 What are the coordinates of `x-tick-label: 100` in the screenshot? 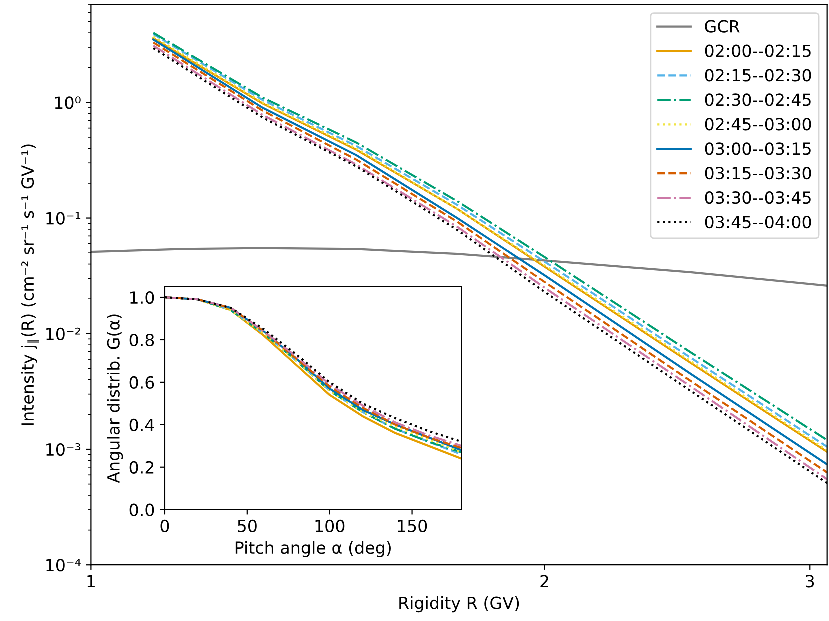 It's located at (330, 526).